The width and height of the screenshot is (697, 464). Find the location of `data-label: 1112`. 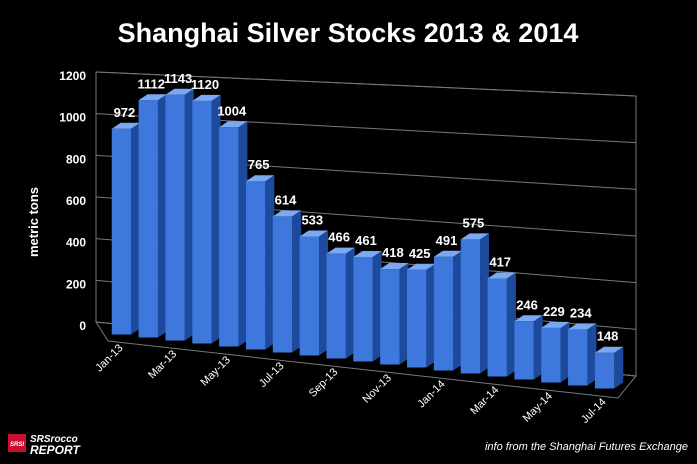

data-label: 1112 is located at coordinates (152, 83).